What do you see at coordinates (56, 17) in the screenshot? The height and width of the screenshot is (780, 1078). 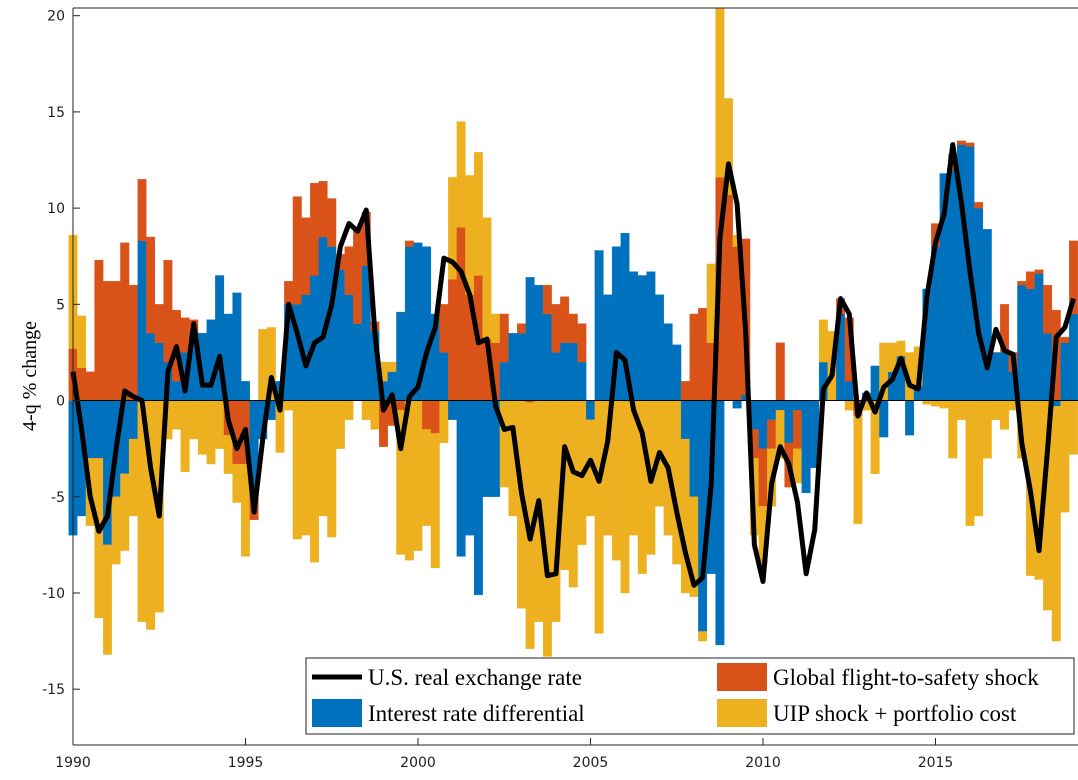 I see `y-tick-label: 20` at bounding box center [56, 17].